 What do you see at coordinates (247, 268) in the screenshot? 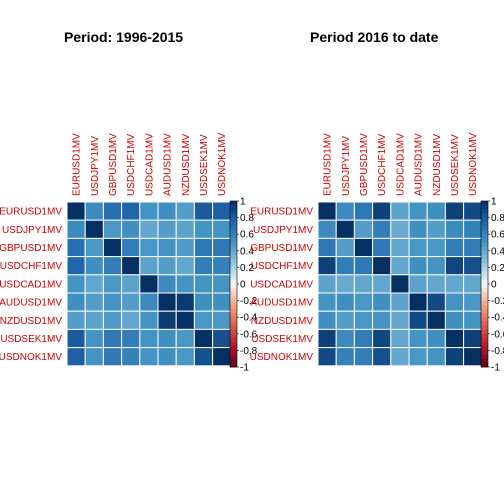
I see `legend-tick-label: 0.2` at bounding box center [247, 268].